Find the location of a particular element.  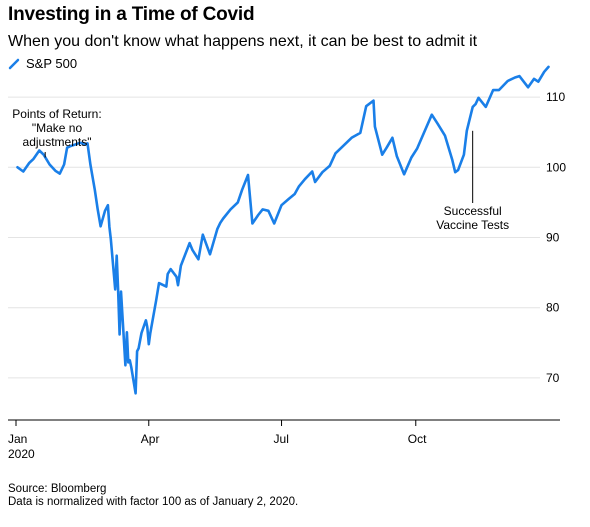

y-tick-label-70: 70 is located at coordinates (553, 378).